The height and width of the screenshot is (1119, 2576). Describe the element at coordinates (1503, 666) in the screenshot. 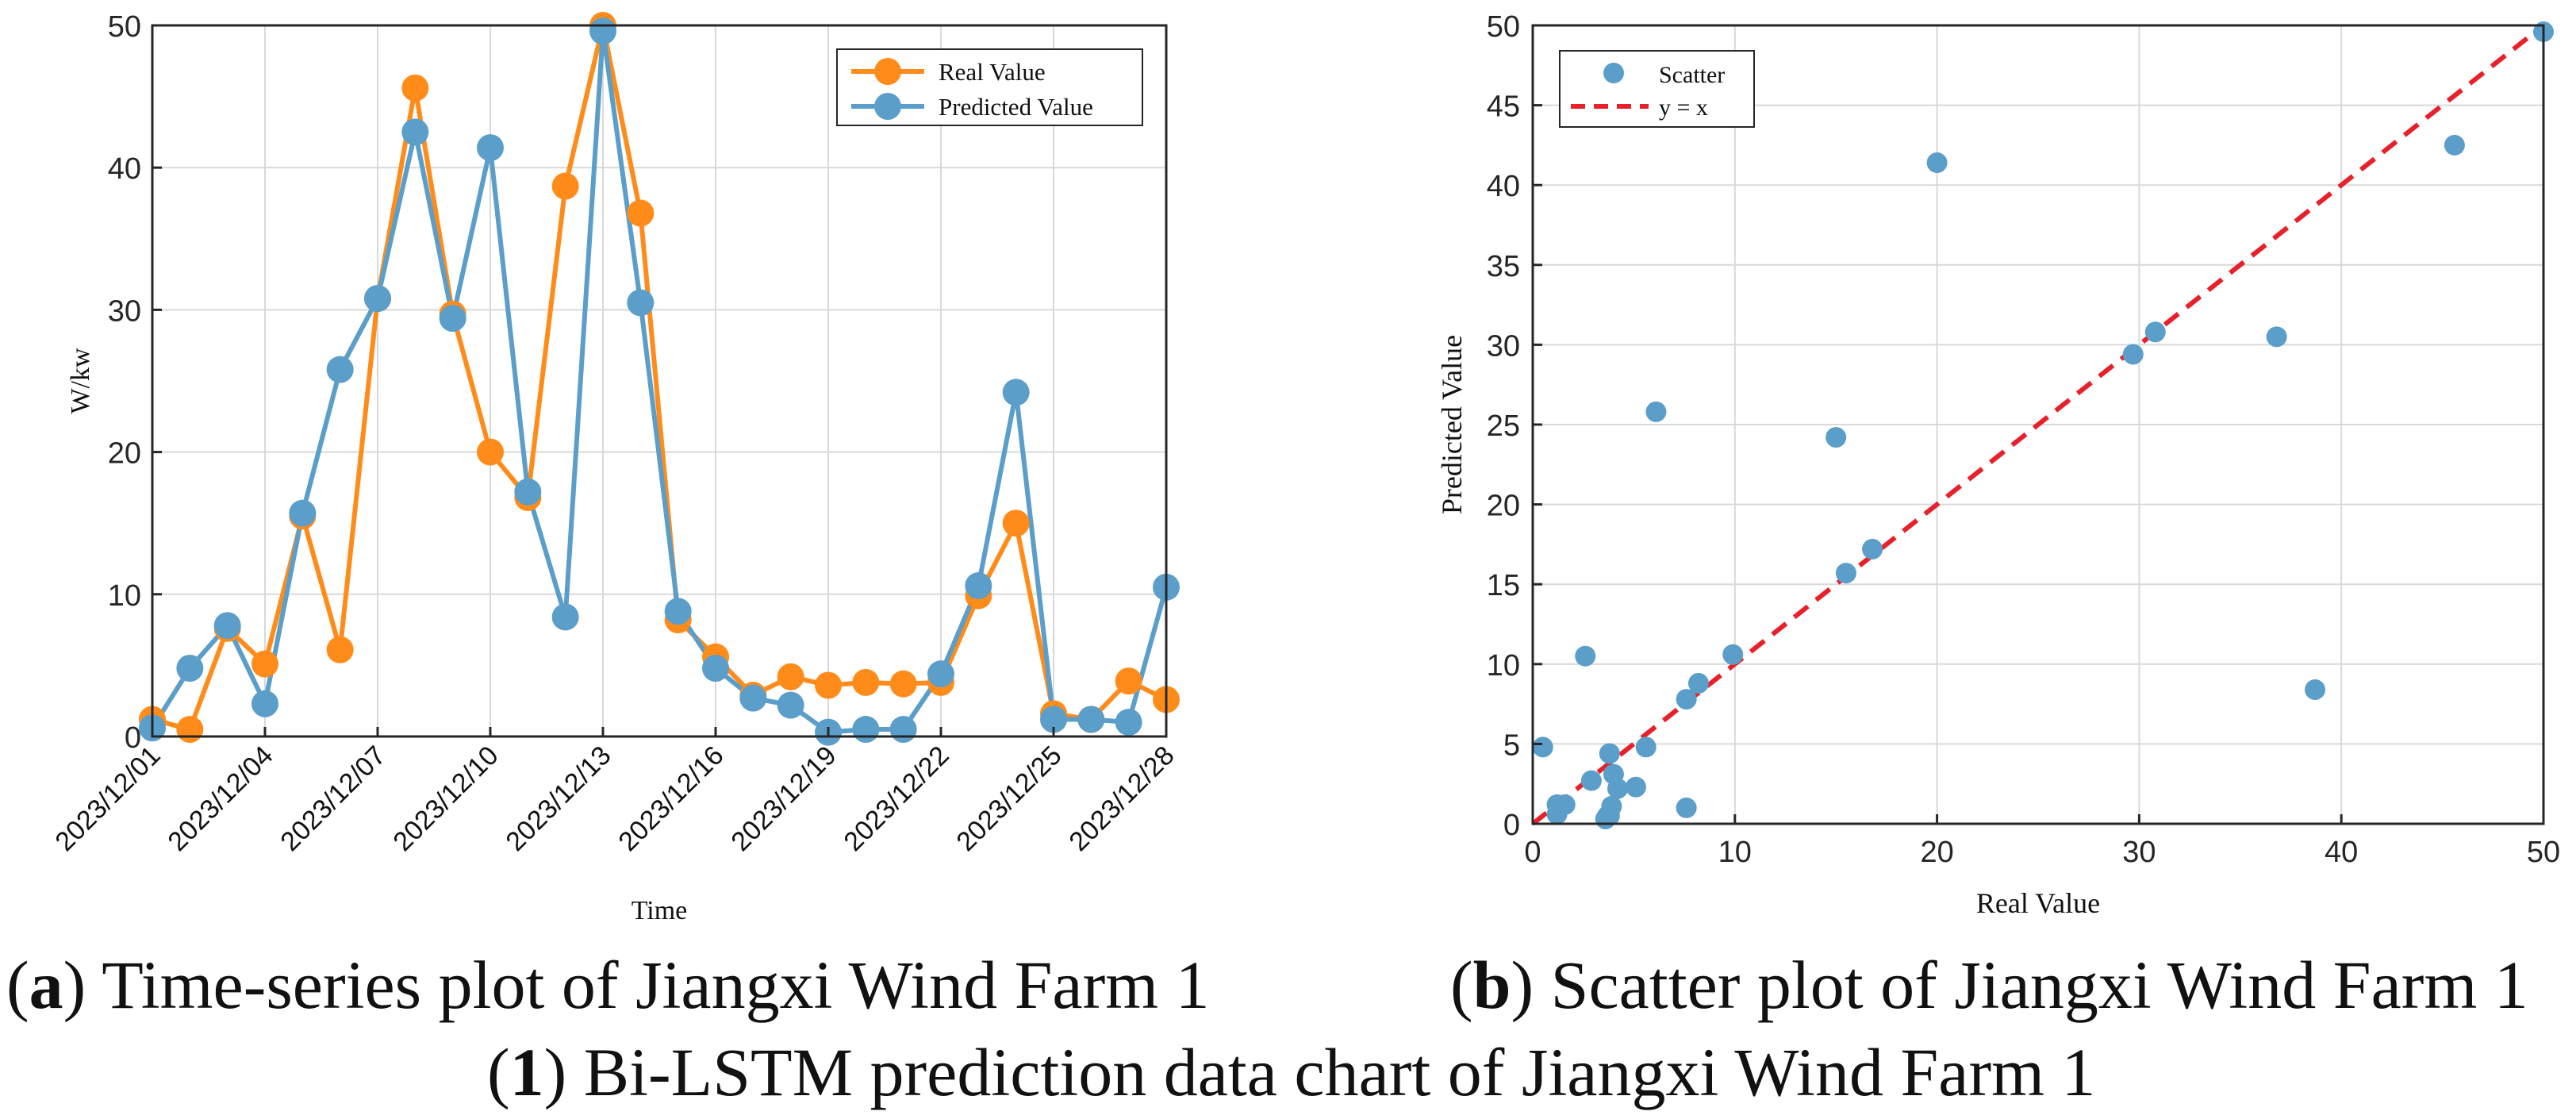

I see `y-tick-label-b: 10` at that location.